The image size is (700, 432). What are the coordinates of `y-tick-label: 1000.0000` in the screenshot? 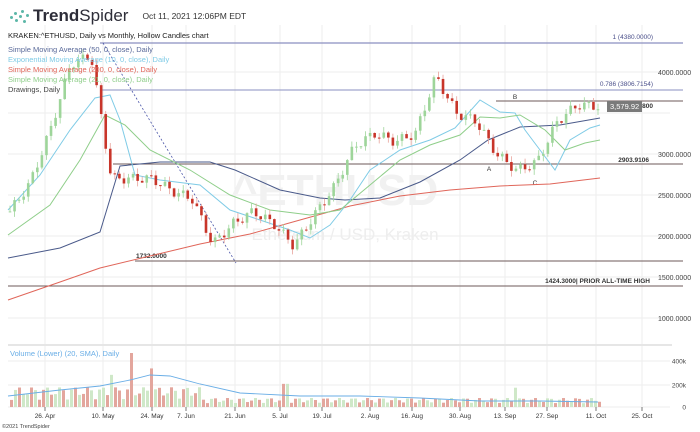 It's located at (674, 319).